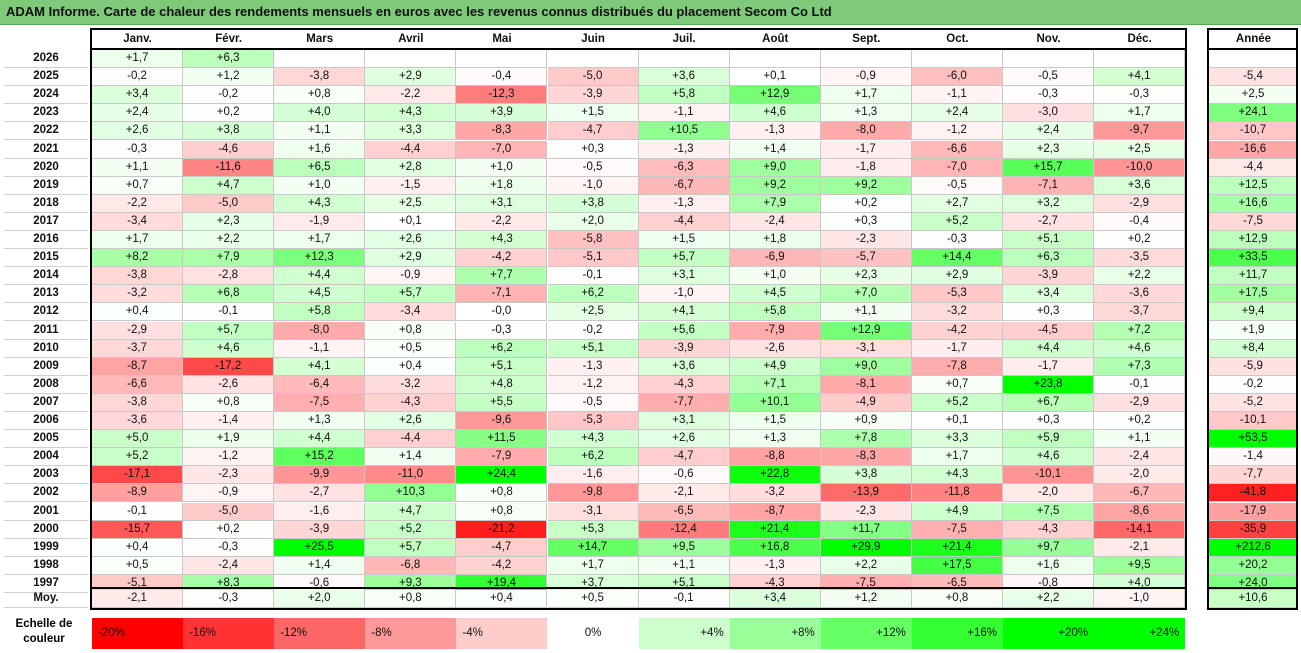  I want to click on year-label: 1997, so click(46, 584).